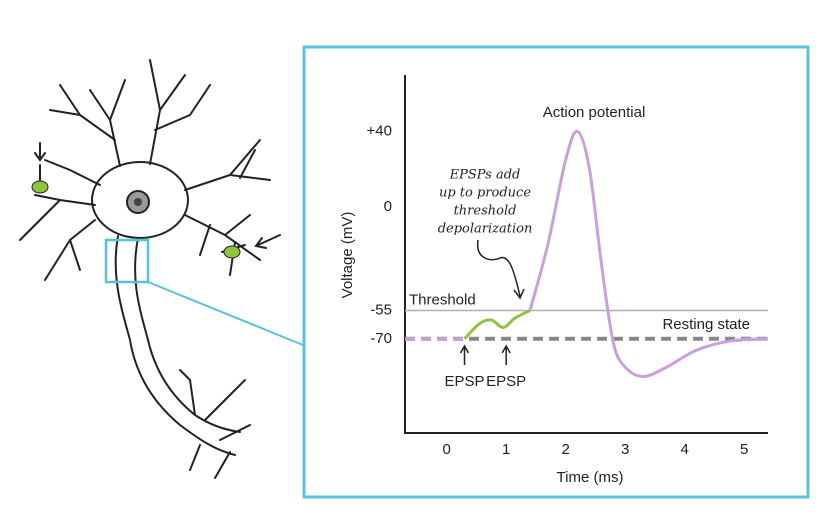  I want to click on x-tick-label: 0, so click(446, 449).